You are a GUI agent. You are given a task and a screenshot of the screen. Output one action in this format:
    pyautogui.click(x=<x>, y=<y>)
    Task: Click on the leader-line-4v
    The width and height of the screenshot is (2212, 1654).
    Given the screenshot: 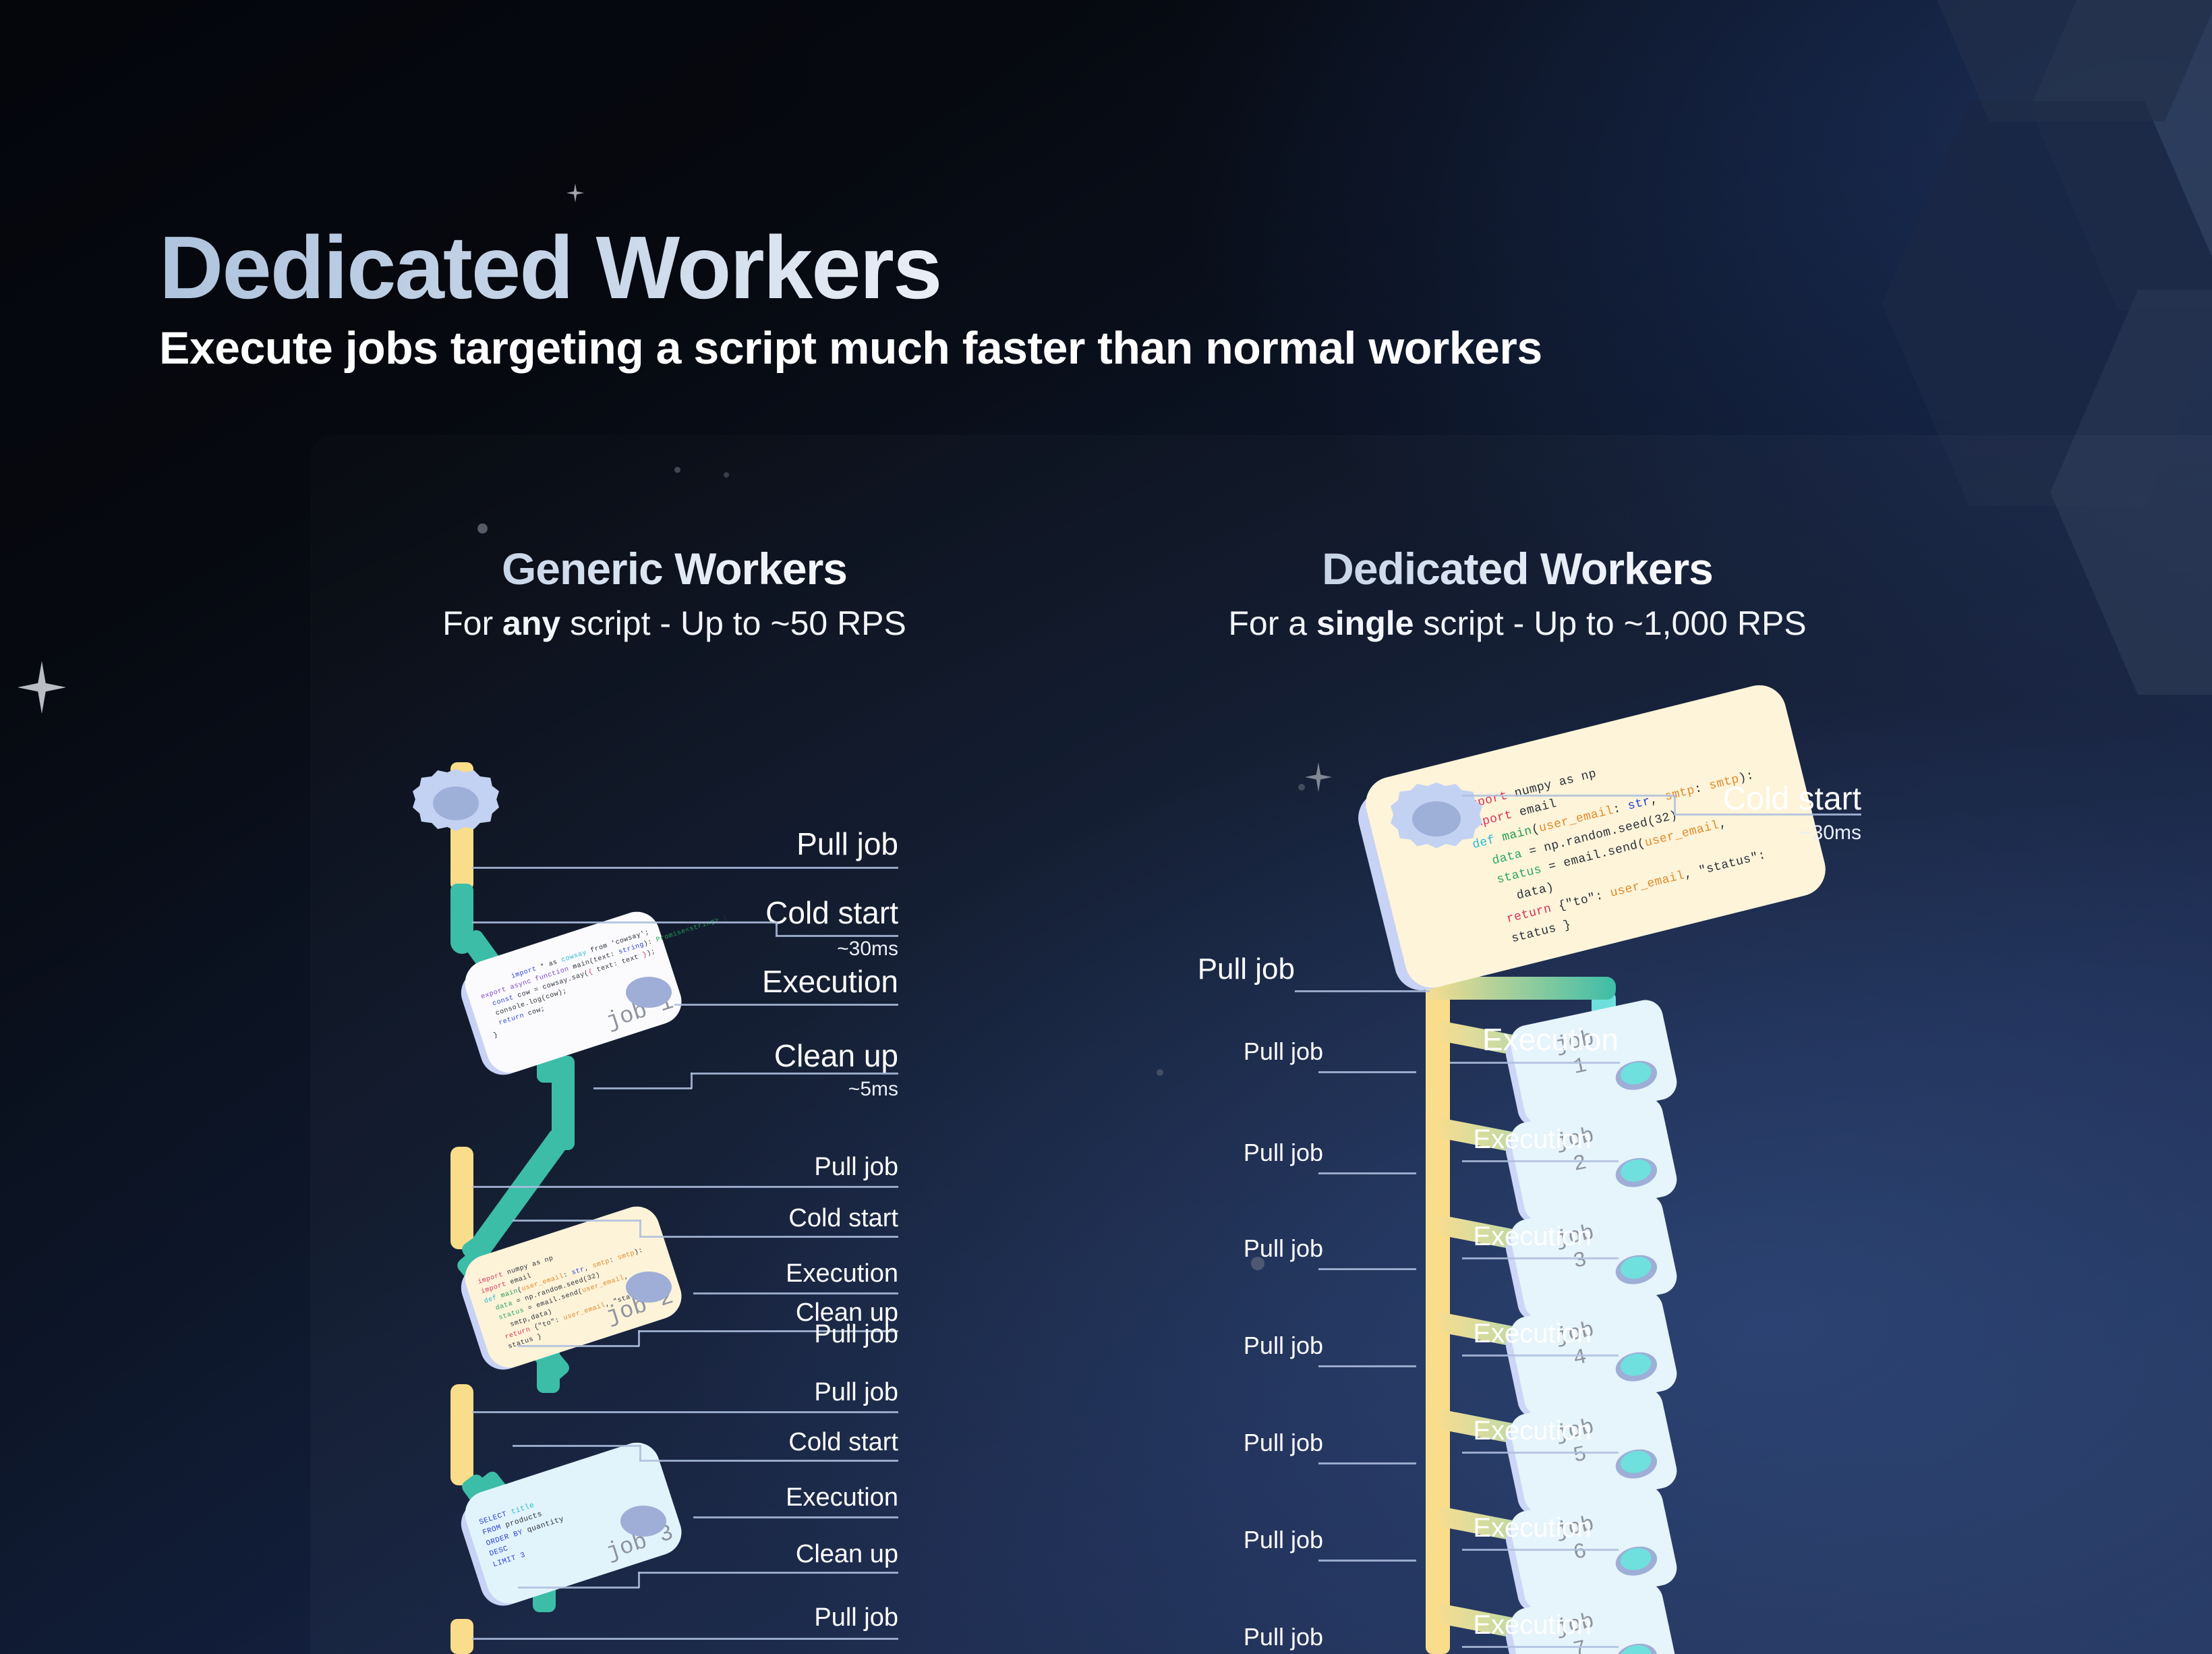 What is the action you would take?
    pyautogui.click(x=692, y=1081)
    